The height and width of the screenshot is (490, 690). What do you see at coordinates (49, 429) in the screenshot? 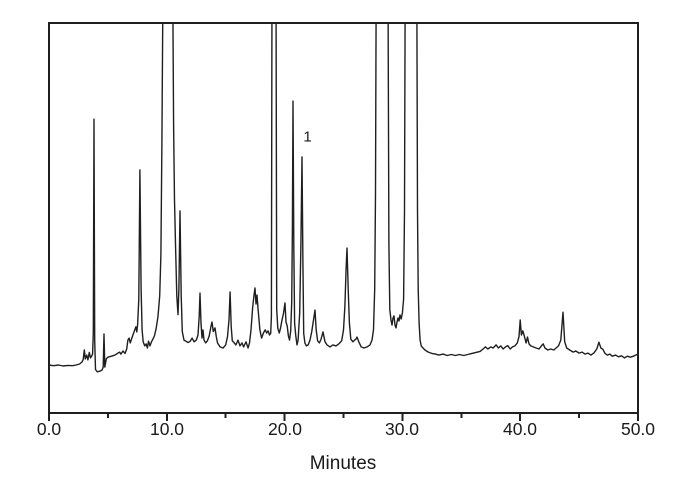
I see `x-tick-label-0: 0.0` at bounding box center [49, 429].